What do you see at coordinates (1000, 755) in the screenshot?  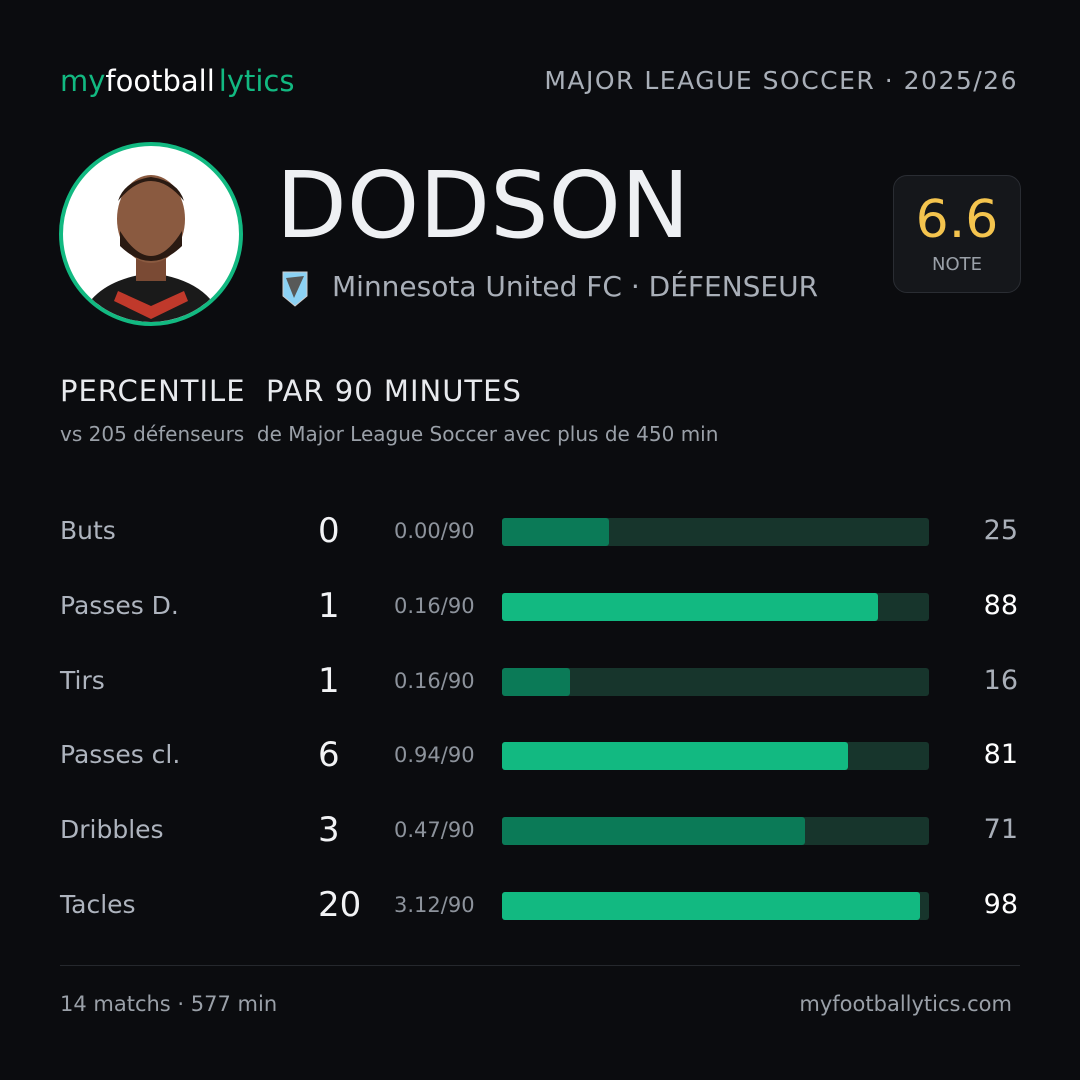 I see `stat-percentile: 81` at bounding box center [1000, 755].